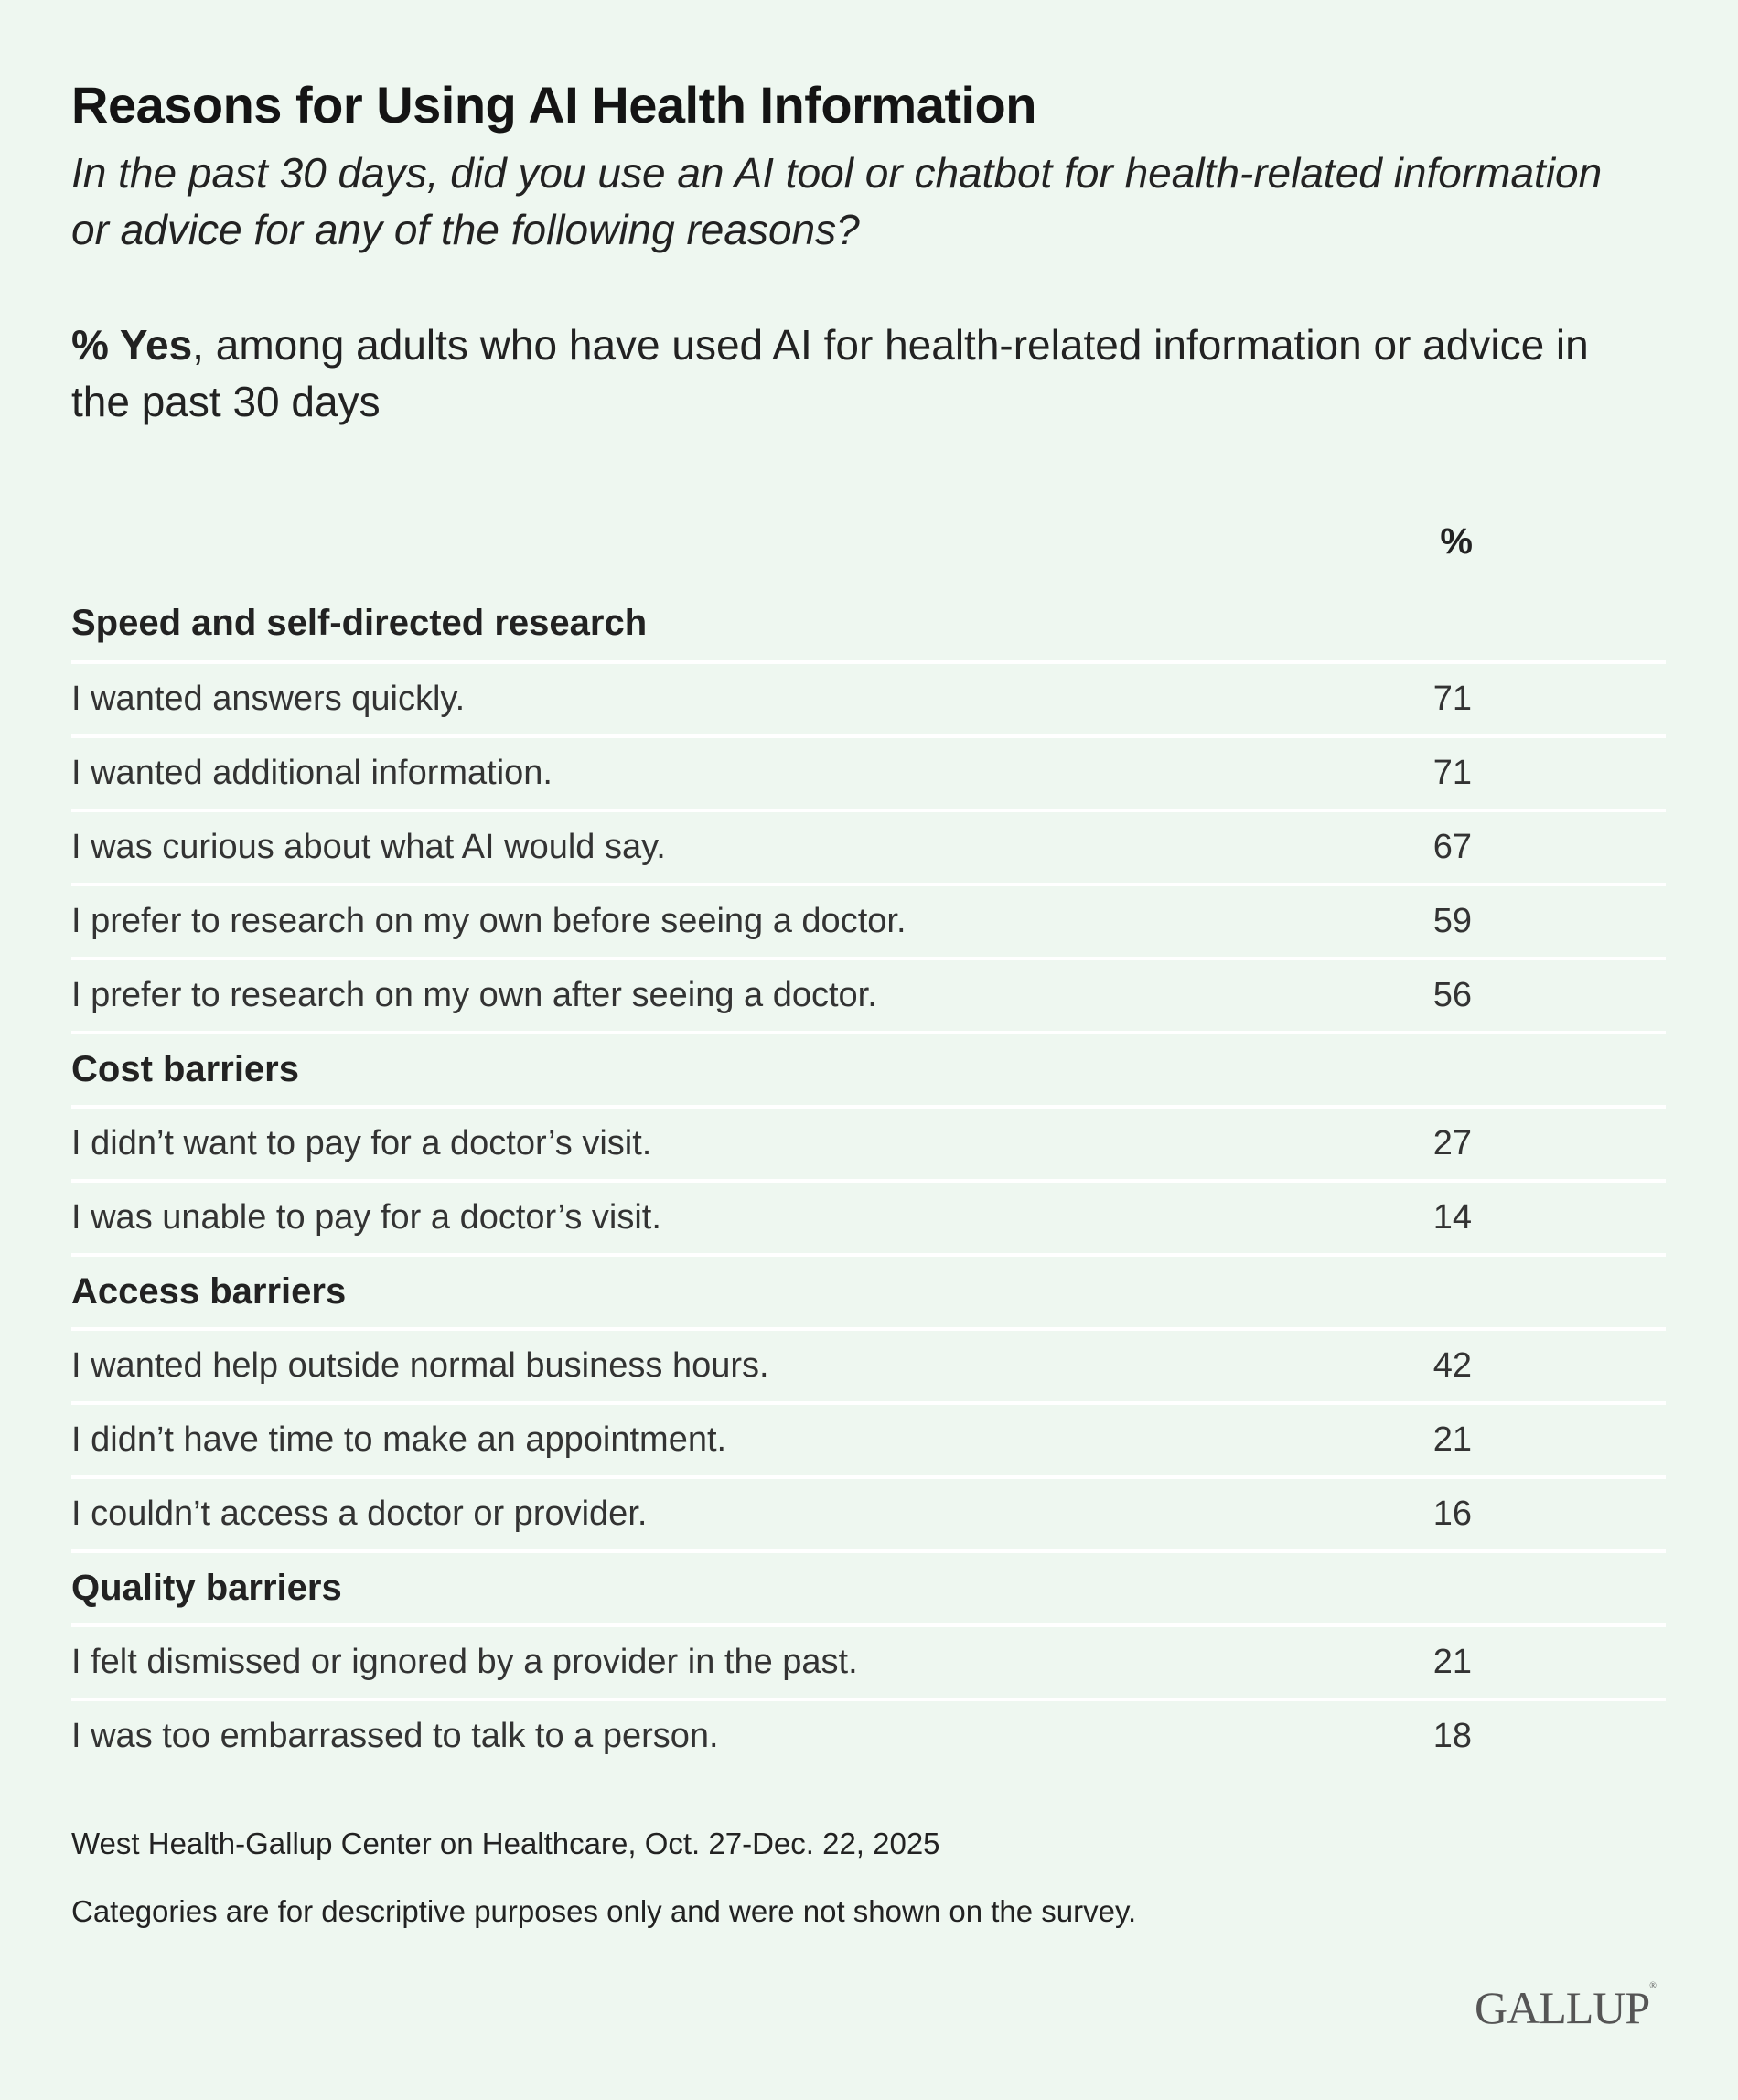 The width and height of the screenshot is (1738, 2100). What do you see at coordinates (1452, 1736) in the screenshot?
I see `row-value: 18` at bounding box center [1452, 1736].